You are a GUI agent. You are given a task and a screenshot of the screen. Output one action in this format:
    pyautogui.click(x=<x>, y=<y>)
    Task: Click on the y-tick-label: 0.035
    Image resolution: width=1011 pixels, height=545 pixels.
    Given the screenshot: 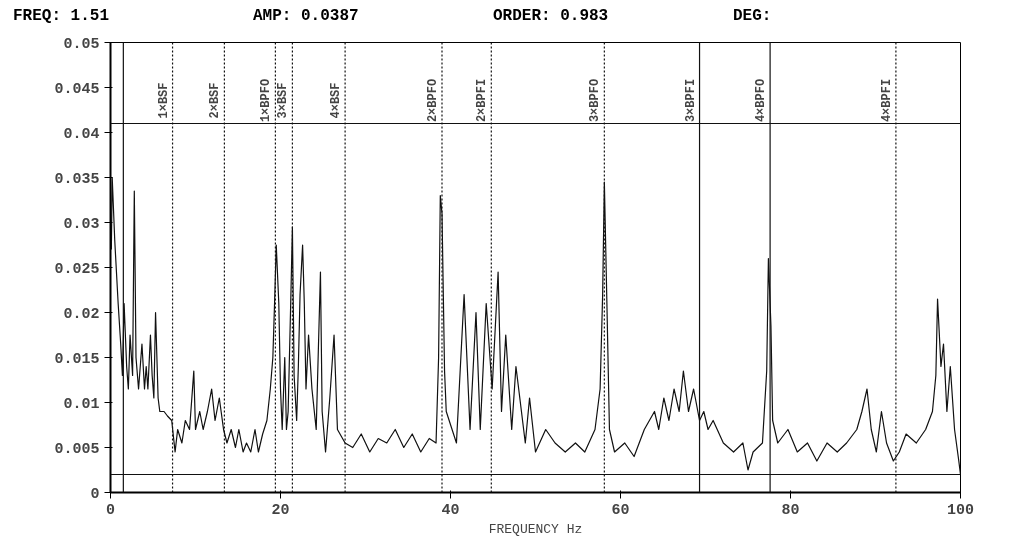 What is the action you would take?
    pyautogui.click(x=77, y=179)
    